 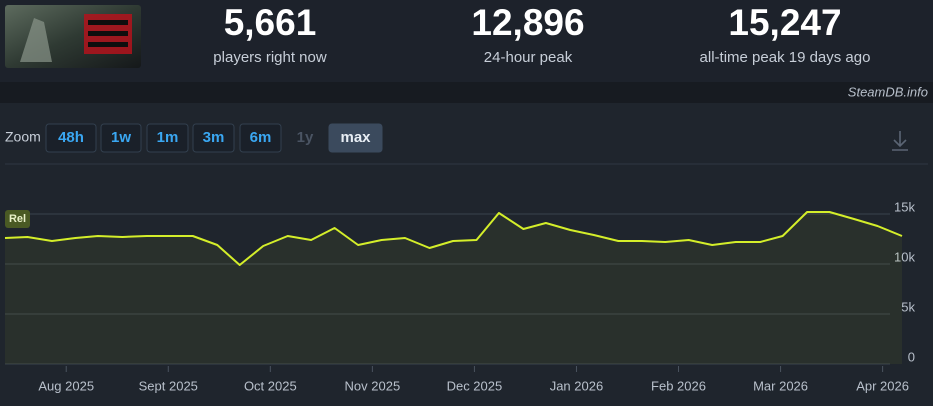 I want to click on game-thumbnail, so click(x=73, y=36).